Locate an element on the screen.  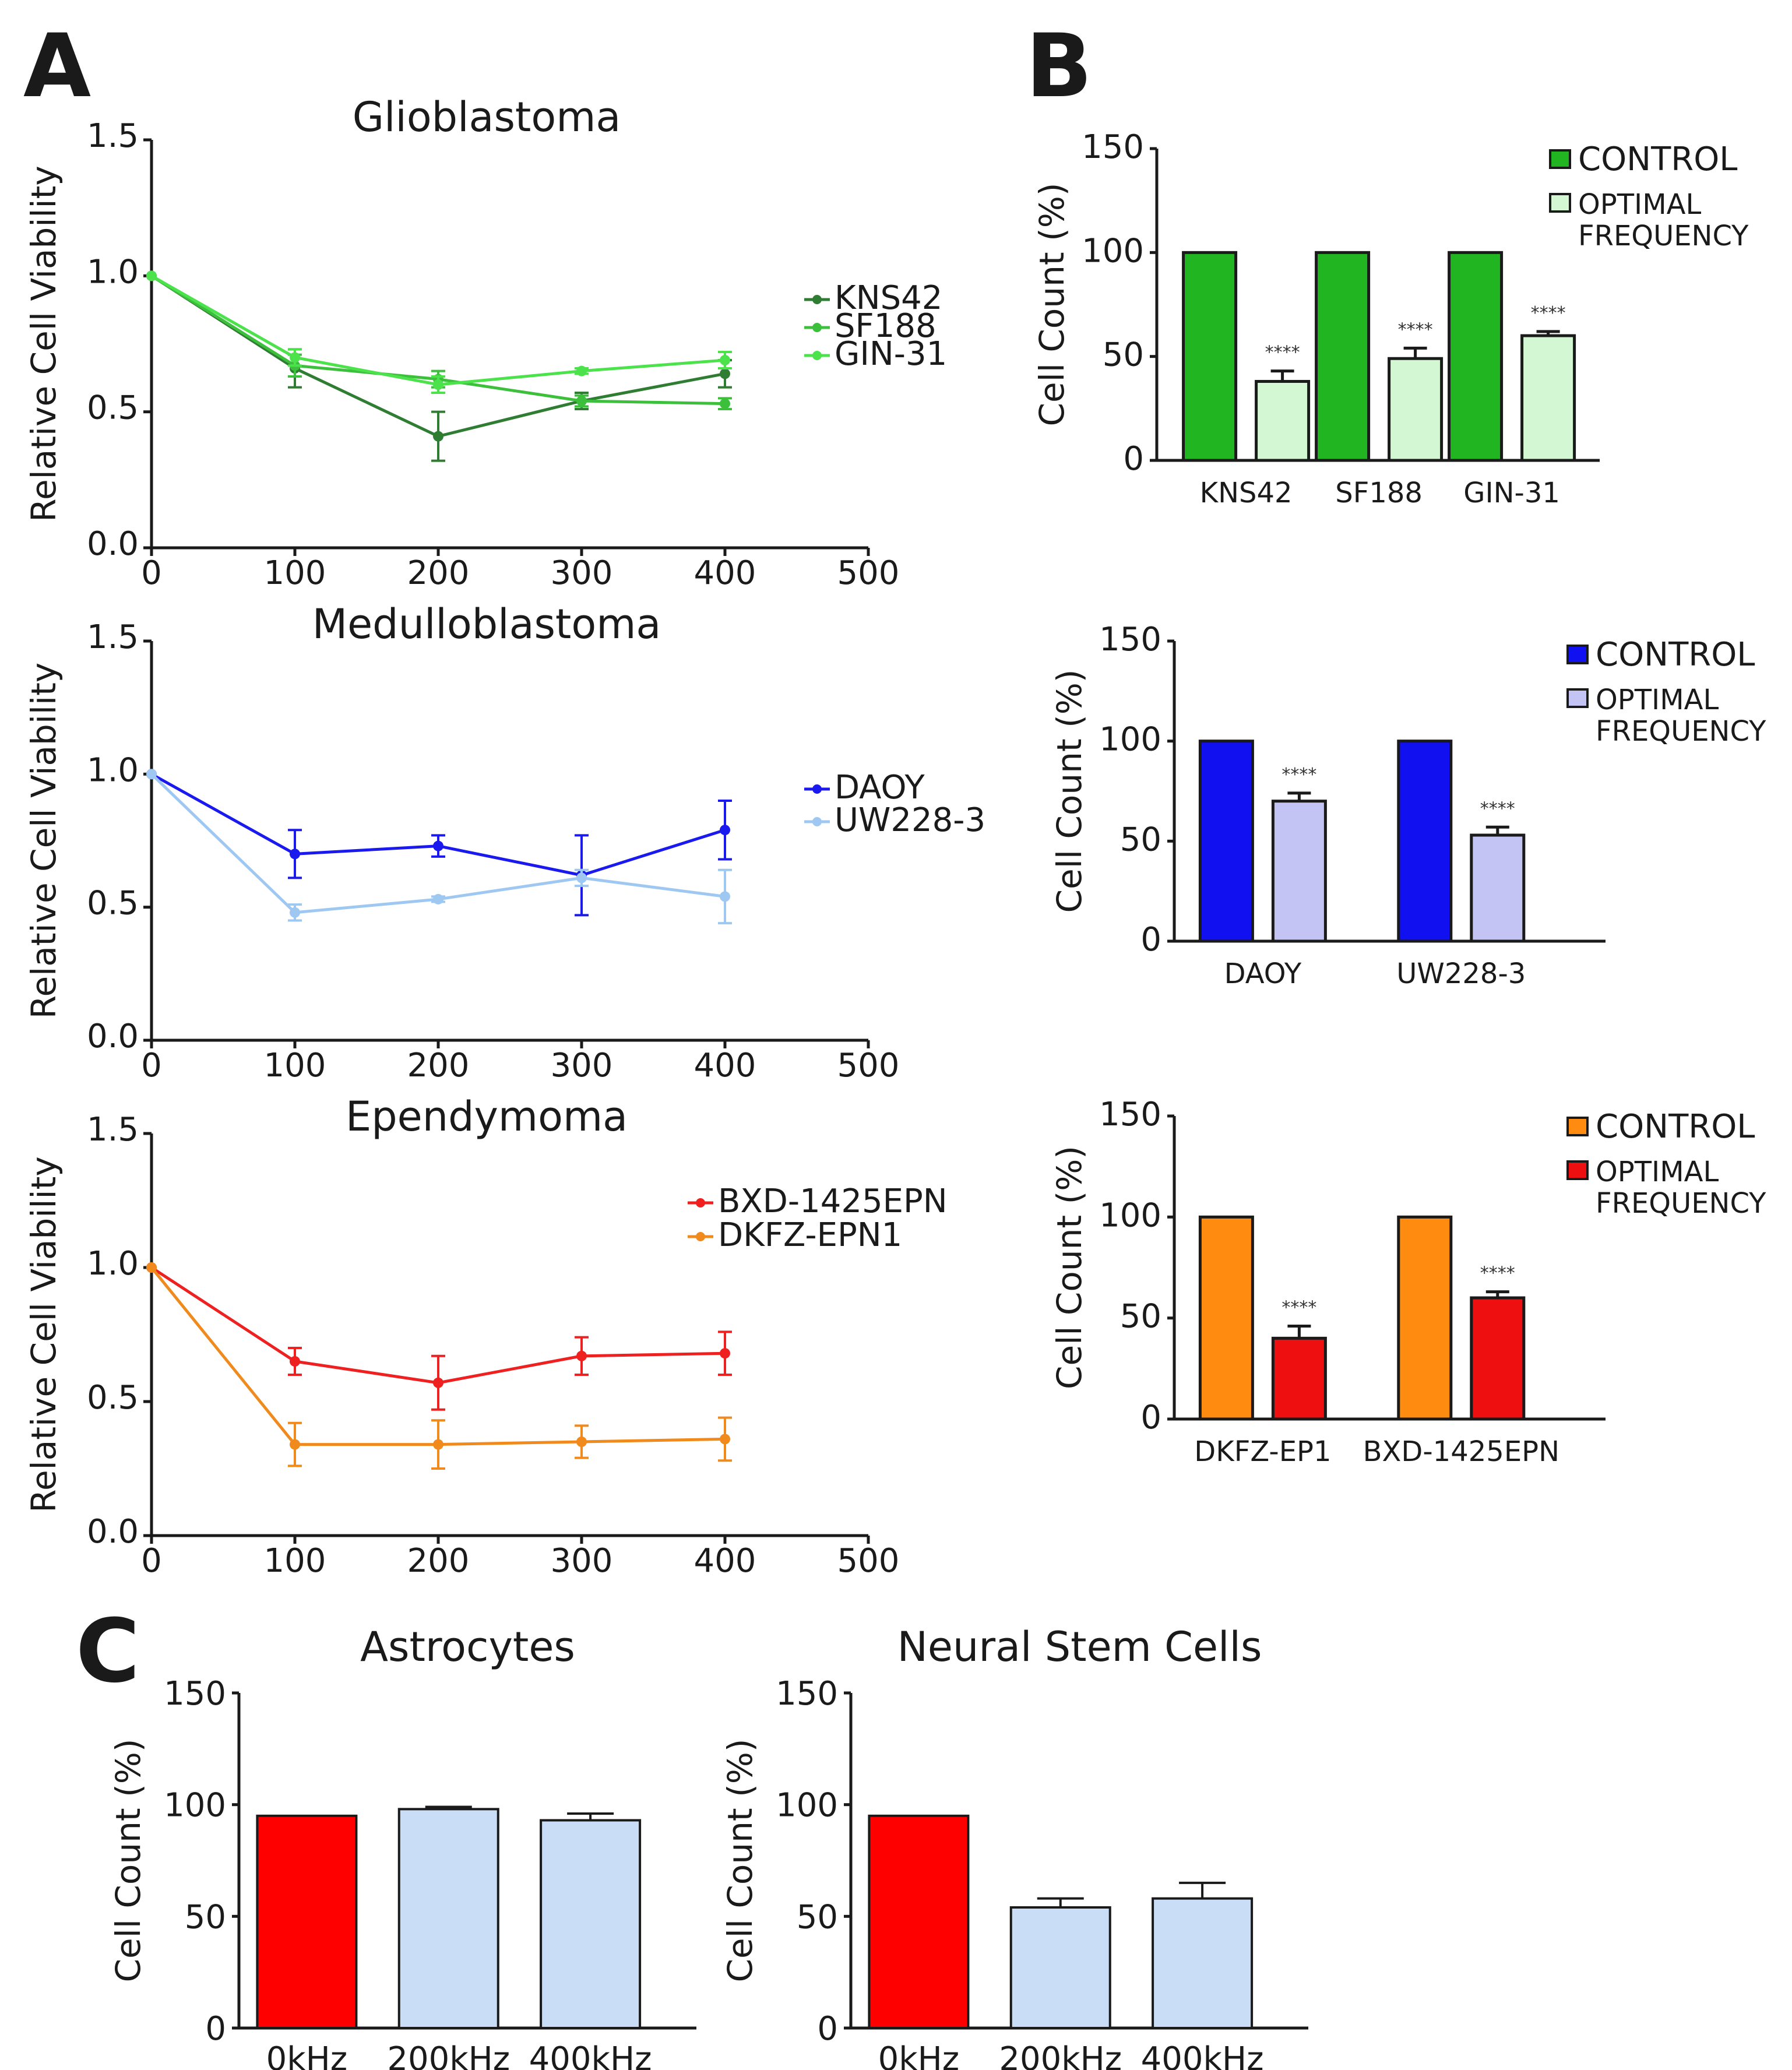
b3-category-label: DKFZ-EP1 is located at coordinates (1262, 1451).